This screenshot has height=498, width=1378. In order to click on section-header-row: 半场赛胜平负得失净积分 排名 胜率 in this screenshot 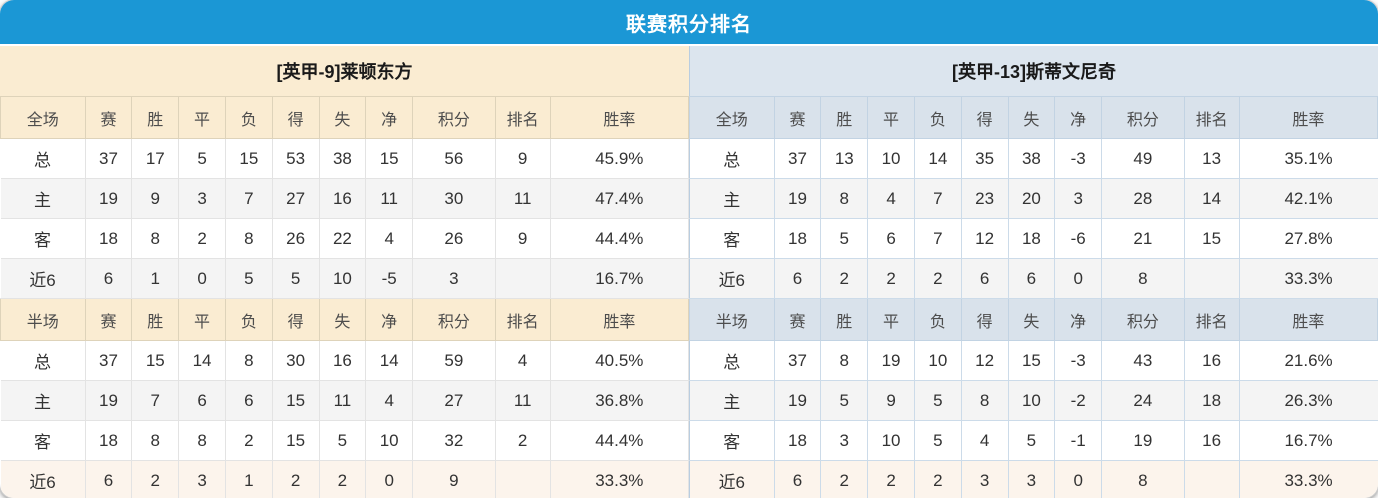, I will do `click(1033, 319)`.